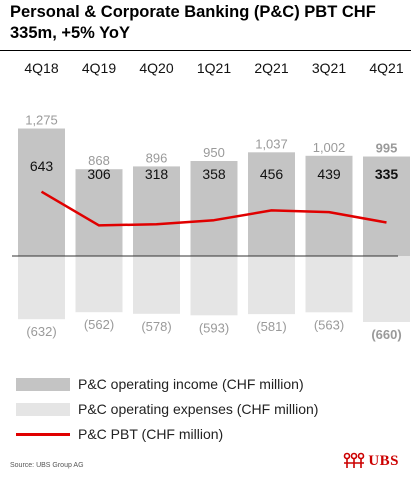 The image size is (411, 480). I want to click on expense-value-label: (593), so click(214, 327).